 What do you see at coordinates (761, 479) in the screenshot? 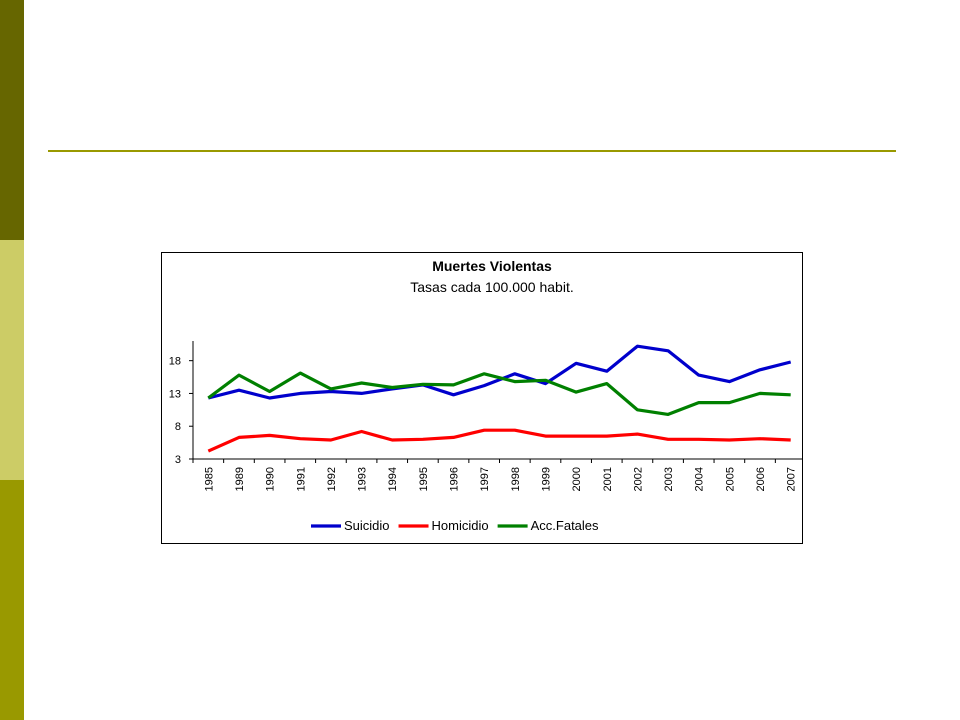
I see `x-tick-label: 2006` at bounding box center [761, 479].